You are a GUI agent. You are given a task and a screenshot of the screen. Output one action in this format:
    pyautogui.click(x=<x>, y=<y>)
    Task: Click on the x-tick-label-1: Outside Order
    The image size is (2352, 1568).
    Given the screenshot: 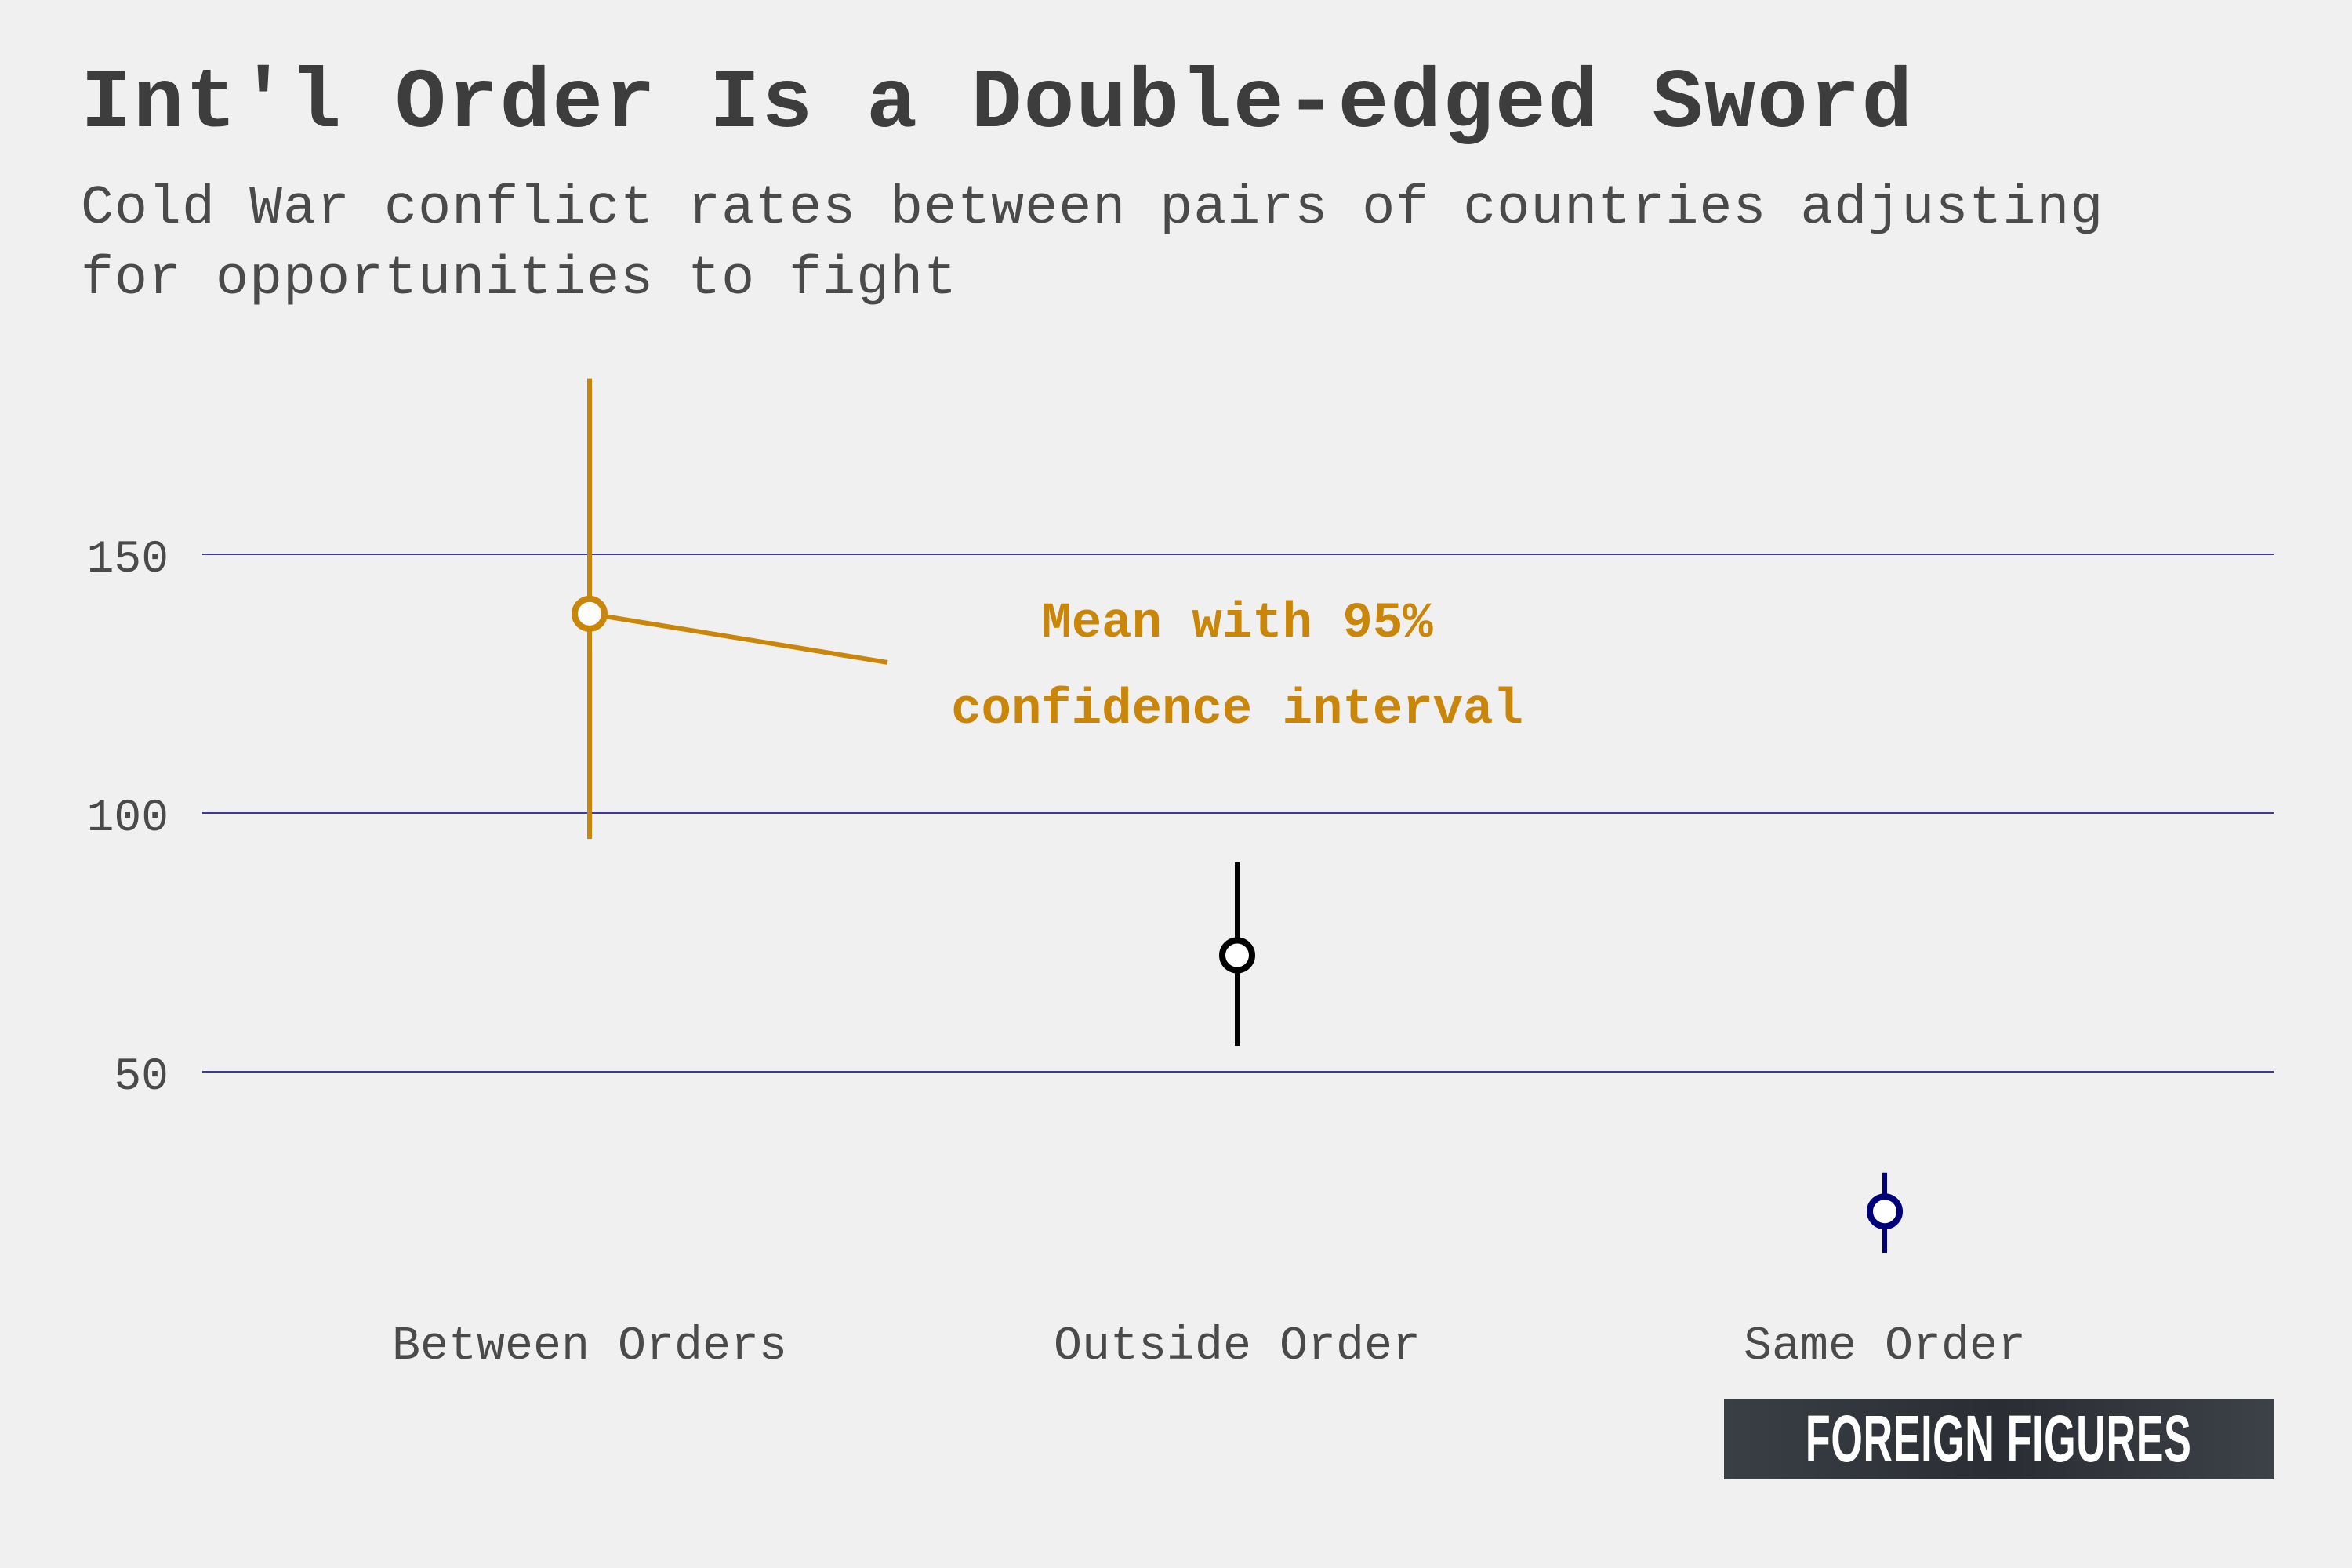 What is the action you would take?
    pyautogui.click(x=1237, y=1347)
    